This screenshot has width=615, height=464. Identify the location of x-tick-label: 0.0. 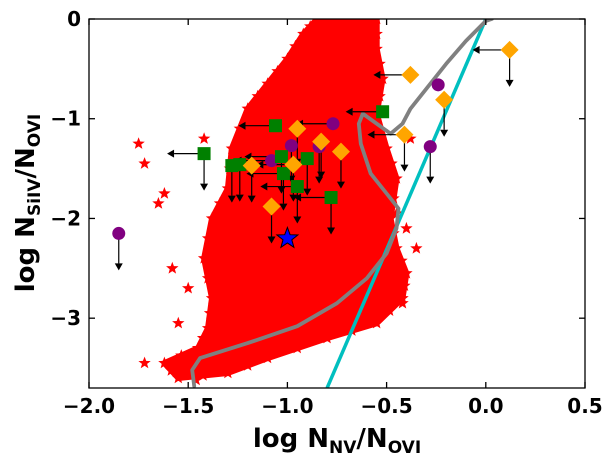
(485, 406).